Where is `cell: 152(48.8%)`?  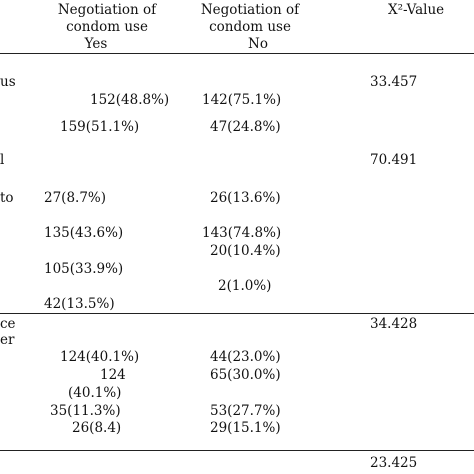 cell: 152(48.8%) is located at coordinates (130, 100).